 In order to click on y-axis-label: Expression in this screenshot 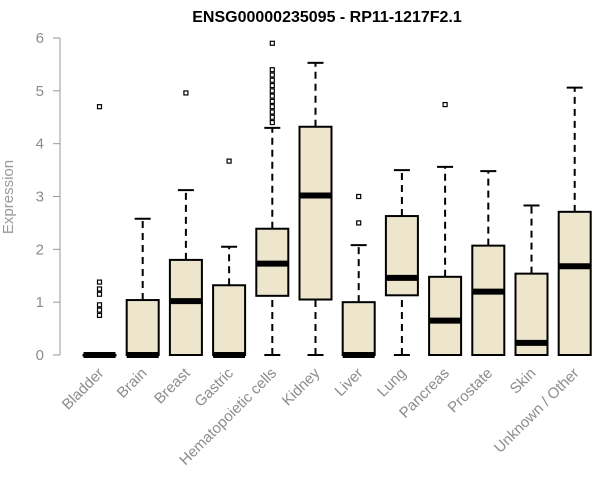, I will do `click(8, 197)`.